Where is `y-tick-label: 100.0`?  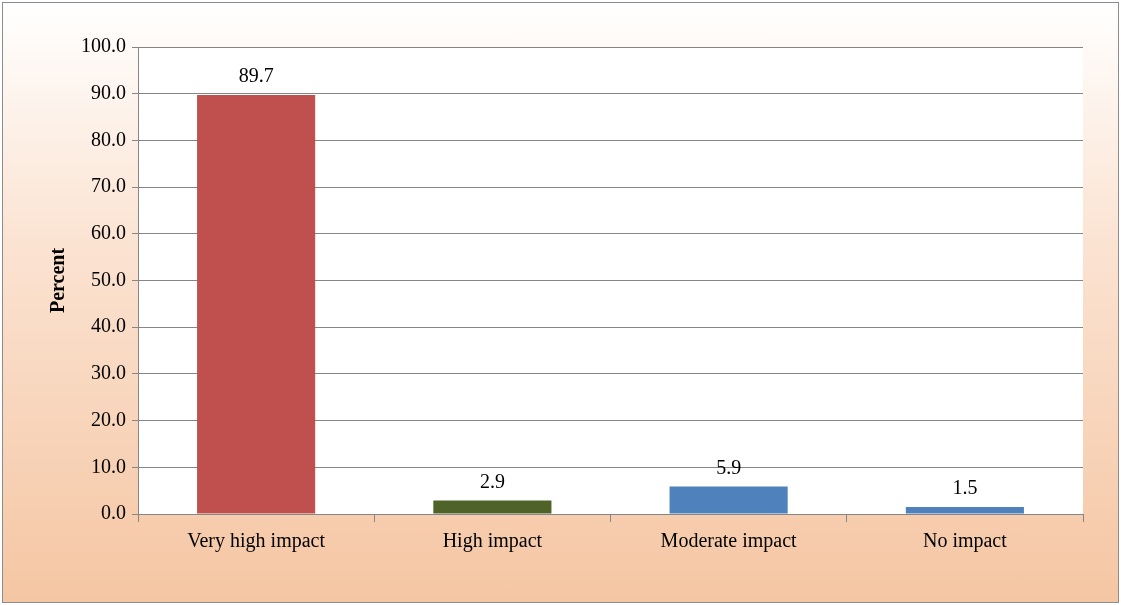 y-tick-label: 100.0 is located at coordinates (103, 45).